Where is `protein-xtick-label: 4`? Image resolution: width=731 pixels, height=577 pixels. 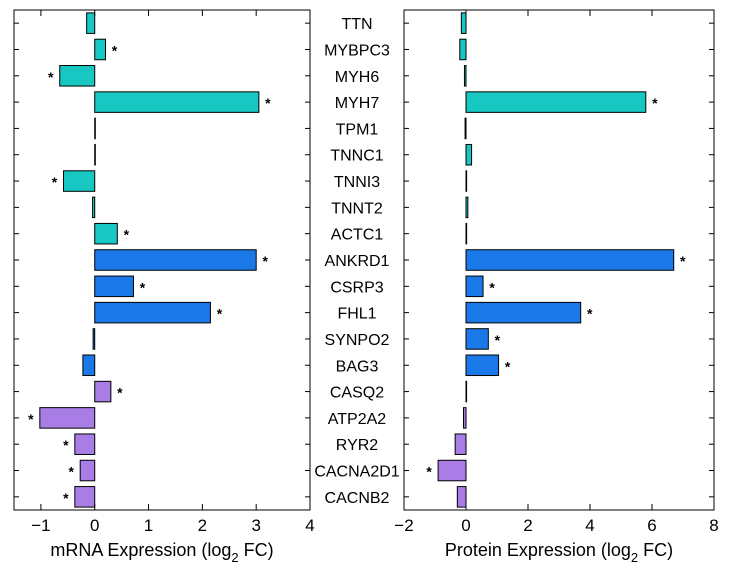 protein-xtick-label: 4 is located at coordinates (589, 525).